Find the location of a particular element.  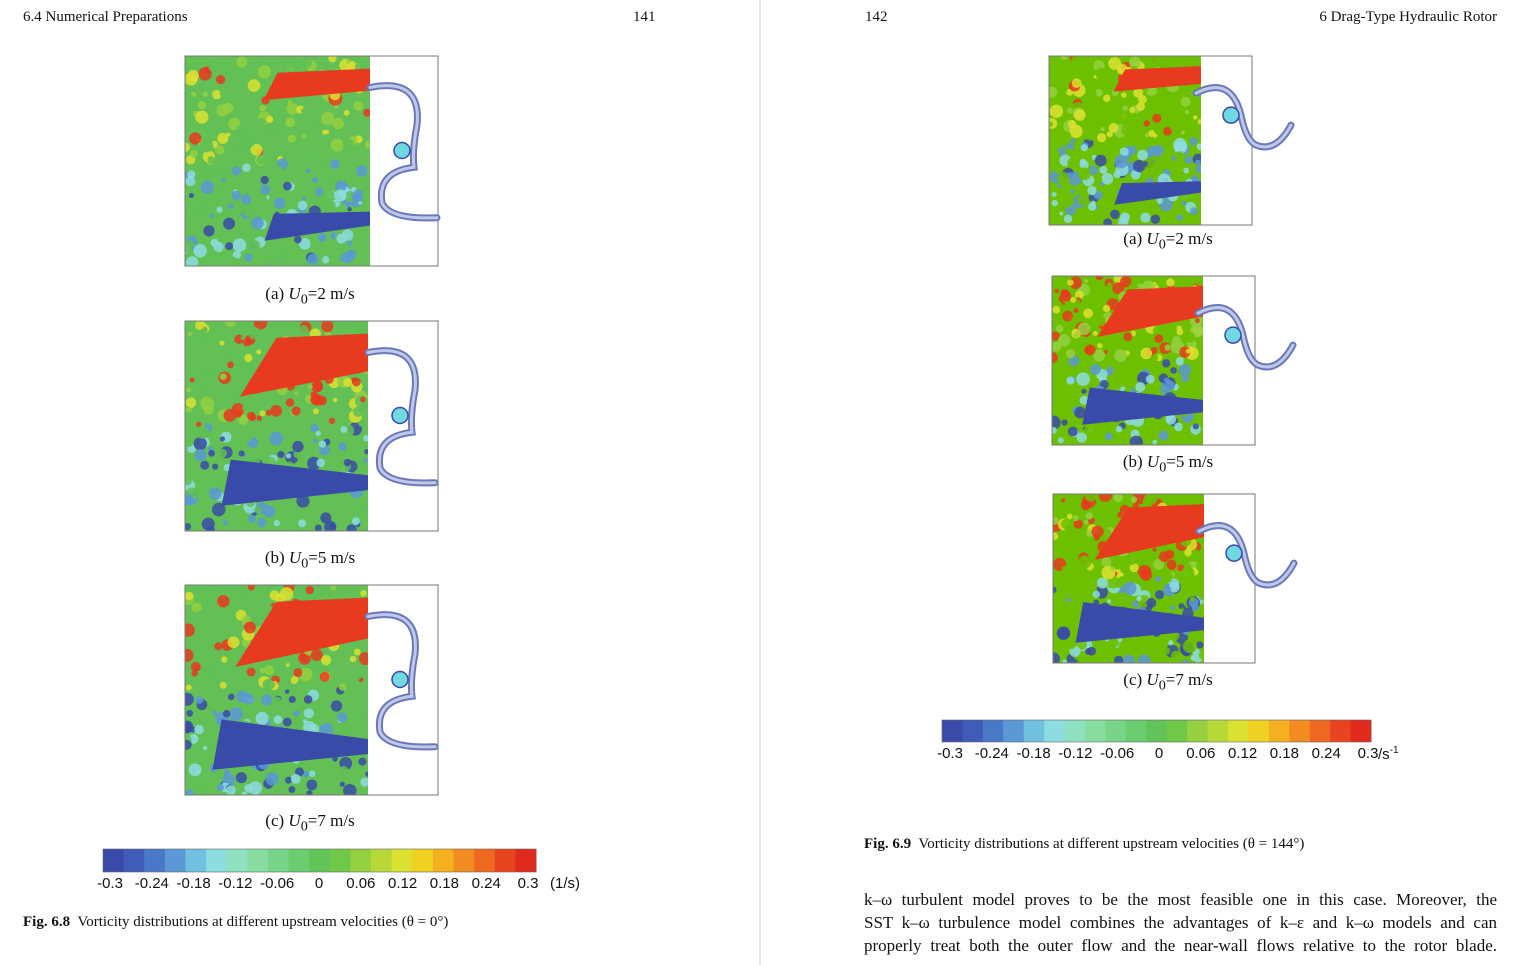

colorbar-unit: (1/s) is located at coordinates (565, 883).